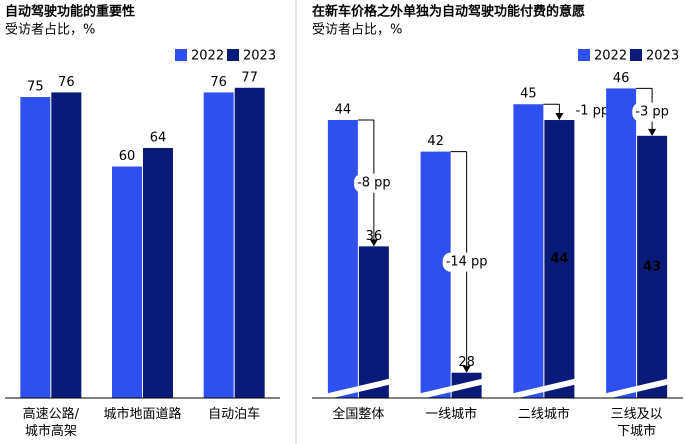 The image size is (686, 444). Describe the element at coordinates (35, 87) in the screenshot. I see `value-label: 75` at that location.